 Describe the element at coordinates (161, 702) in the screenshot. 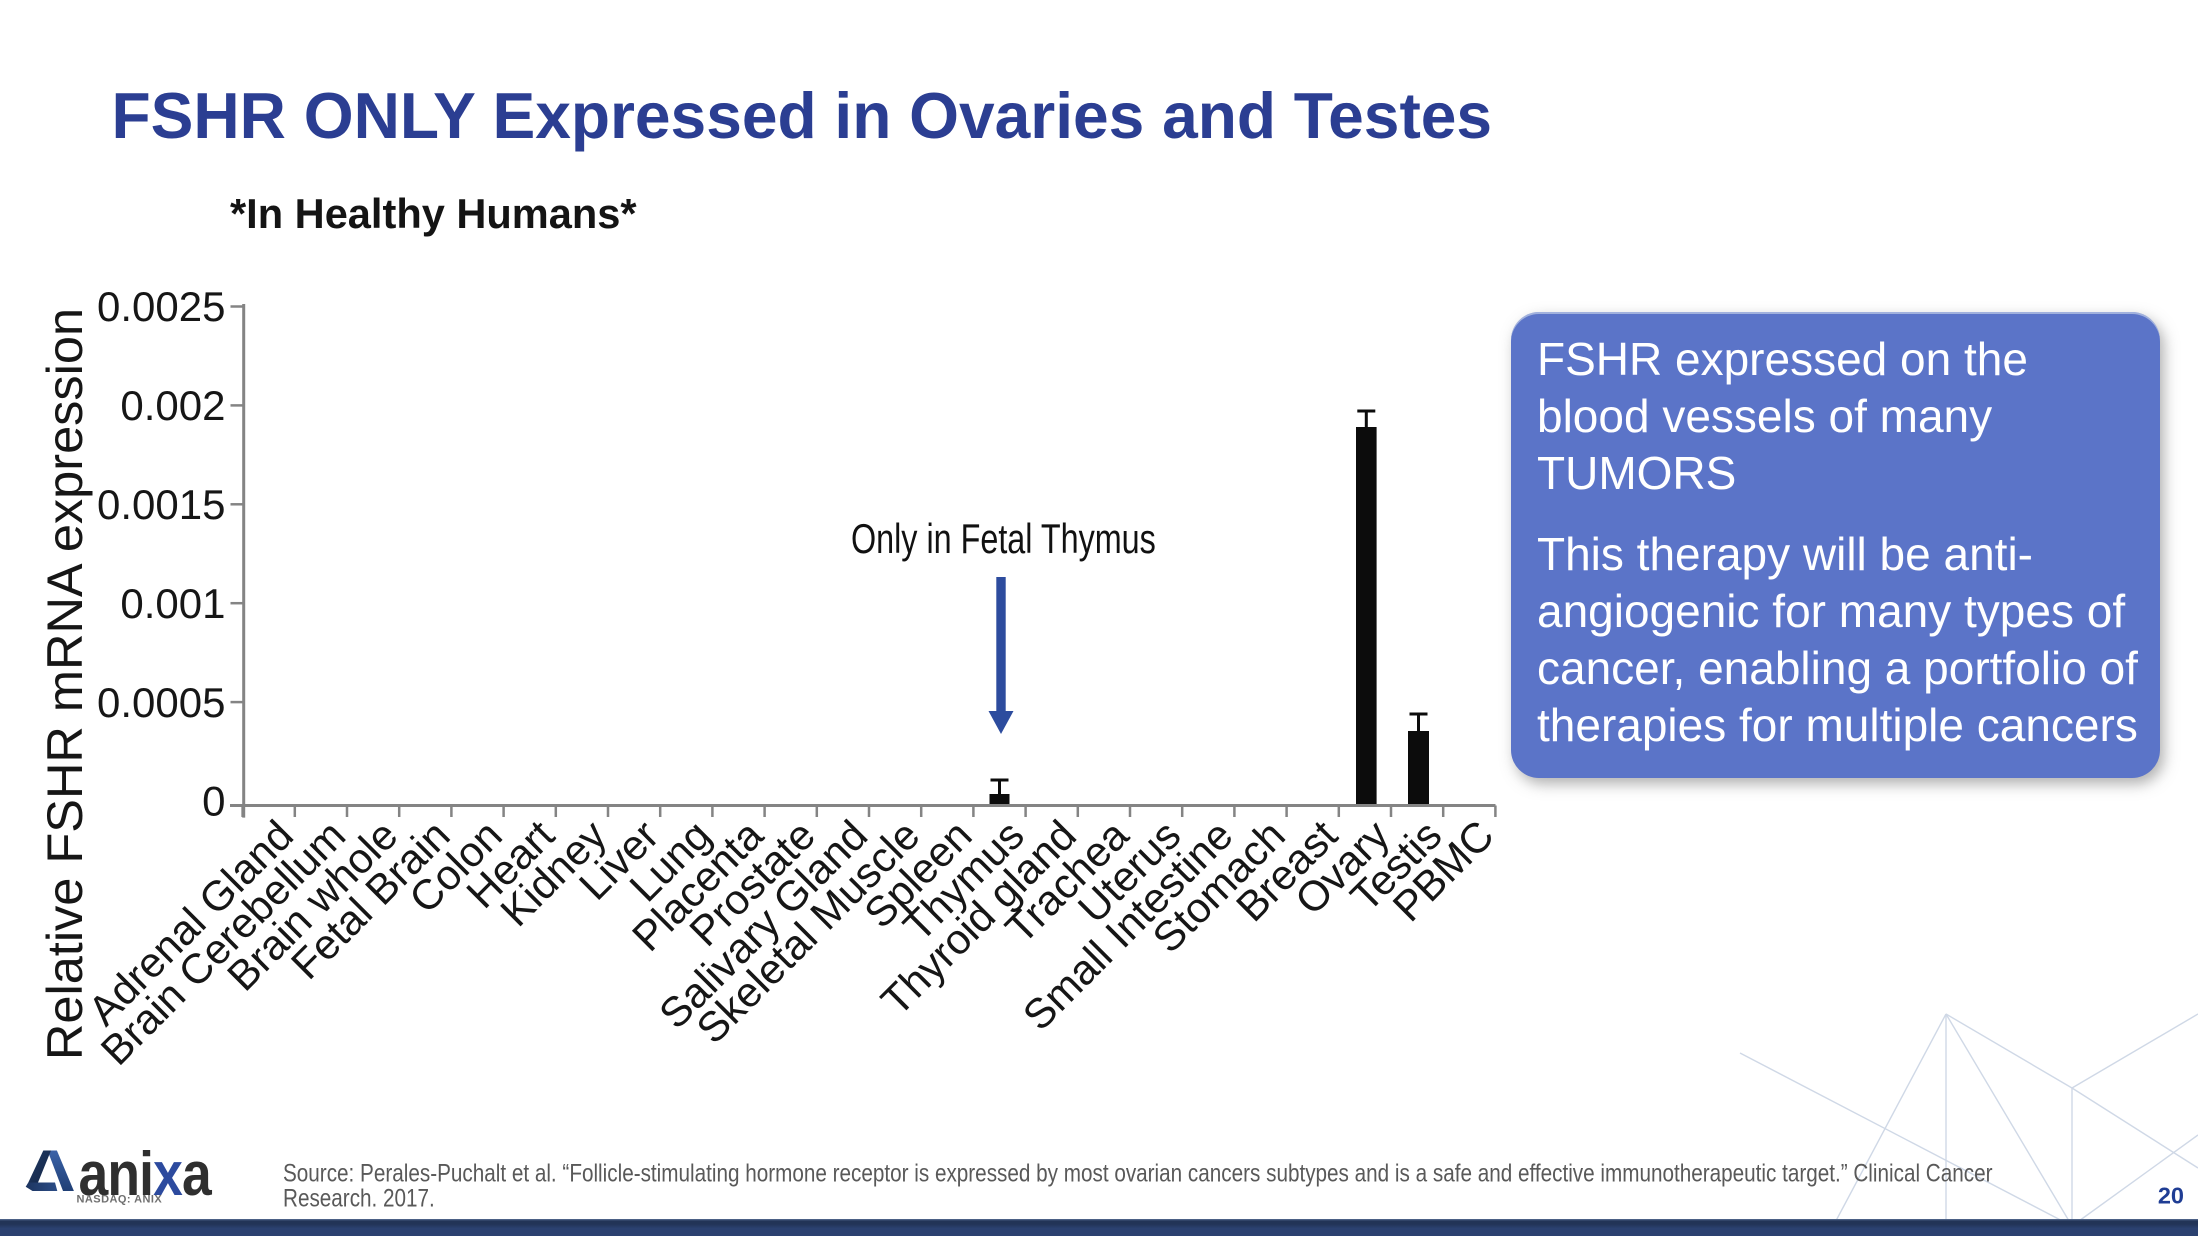

I see `svg-text: 0.0005` at that location.